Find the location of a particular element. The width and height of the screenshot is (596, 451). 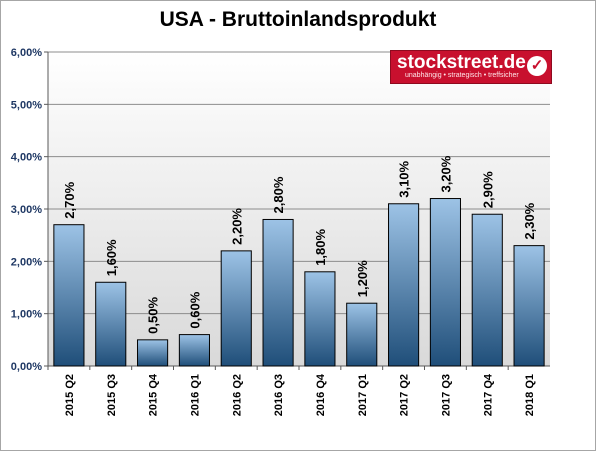

logo-name: stockstreet.de is located at coordinates (461, 62).